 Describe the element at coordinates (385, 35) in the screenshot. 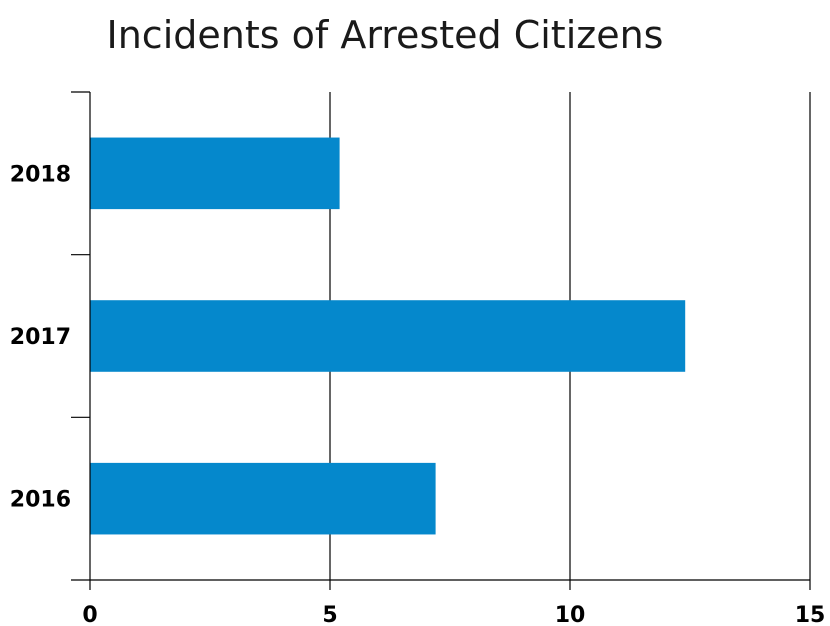

I see `chart-title: Incidents of Arrested Citizens` at that location.